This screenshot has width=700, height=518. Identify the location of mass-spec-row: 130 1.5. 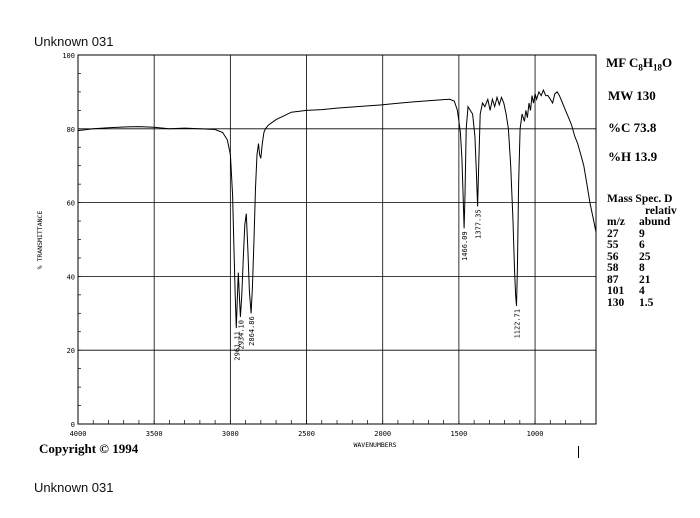
(653, 303).